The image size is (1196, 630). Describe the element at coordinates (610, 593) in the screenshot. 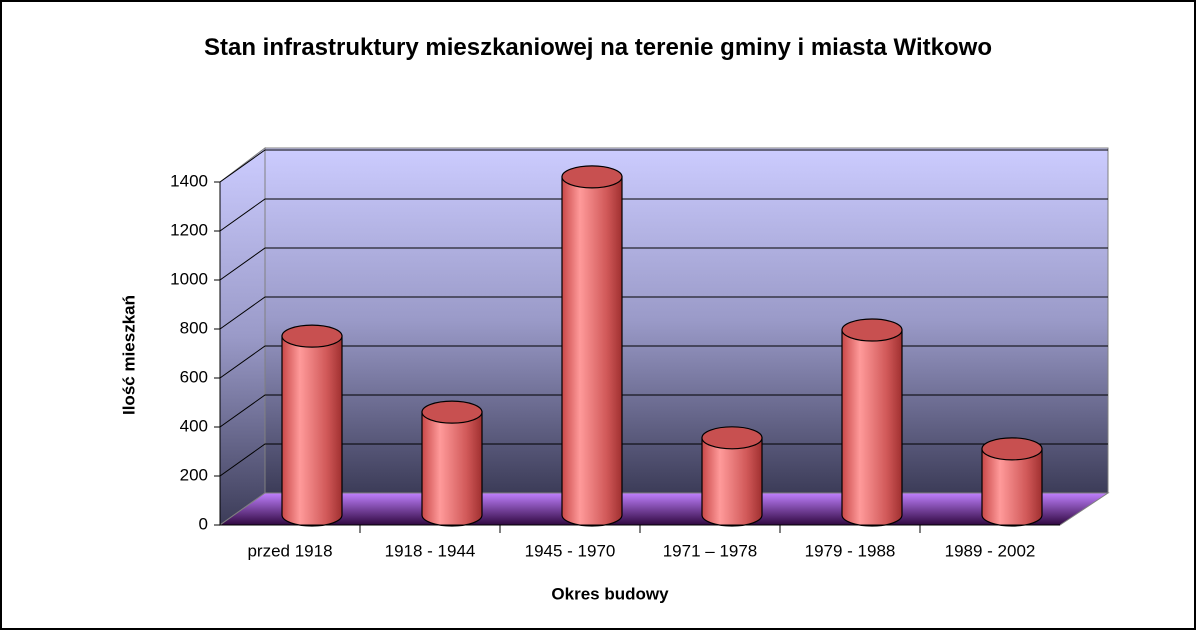

I see `x-axis-title: Okres budowy` at that location.